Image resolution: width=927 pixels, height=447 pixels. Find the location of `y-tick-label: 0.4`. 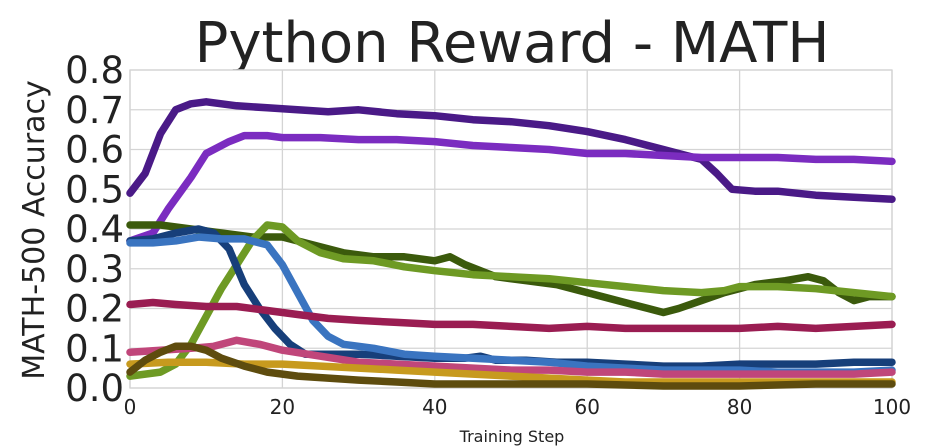

y-tick-label: 0.4 is located at coordinates (94, 229).